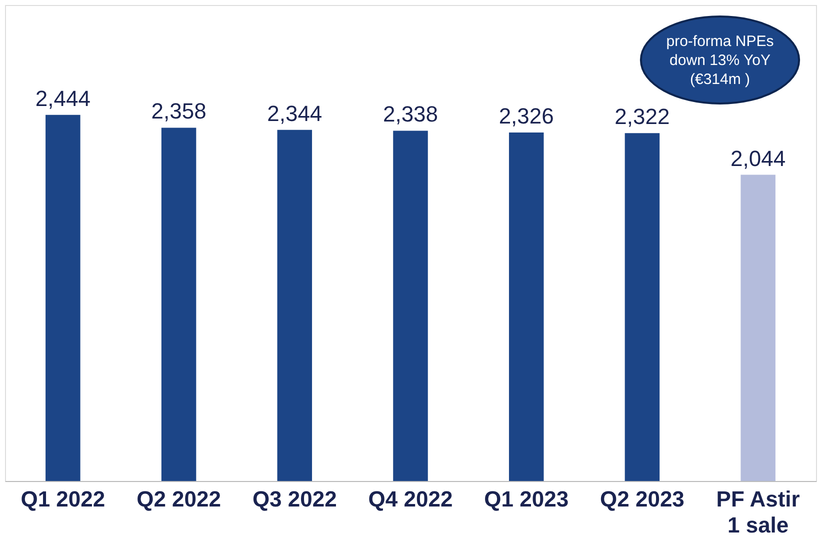 The image size is (821, 541). Describe the element at coordinates (410, 499) in the screenshot. I see `x-tick-label: Q4 2022` at that location.